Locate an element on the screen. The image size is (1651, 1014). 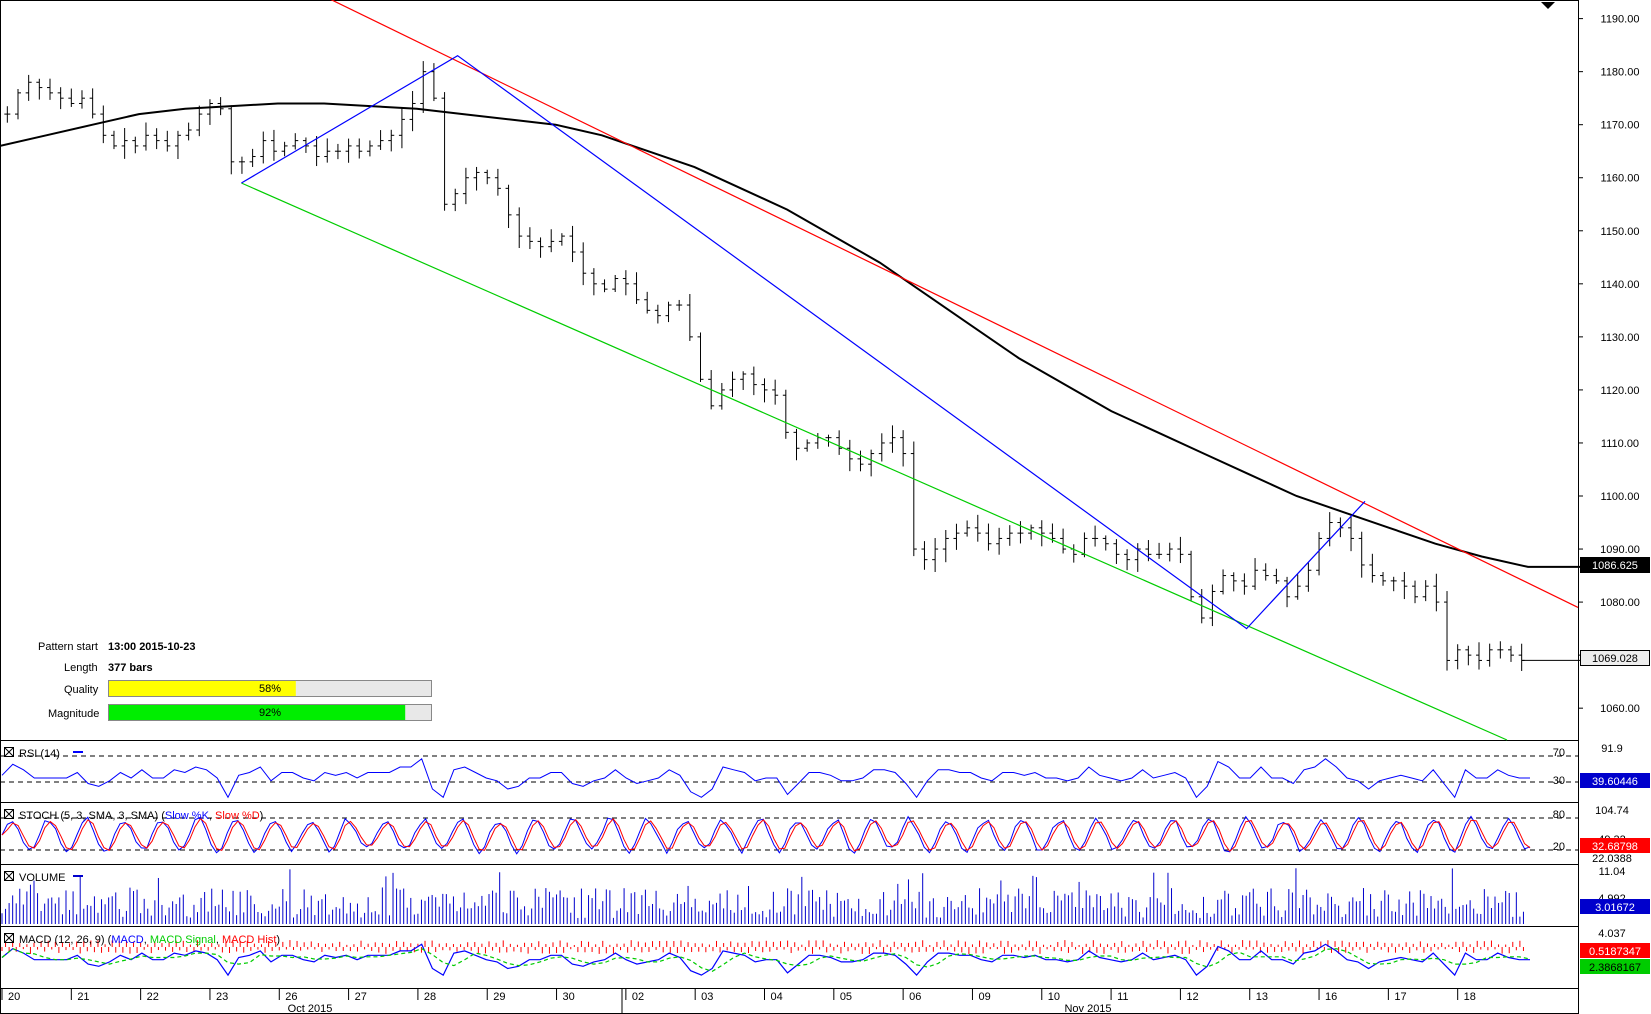
macd-current-value: 0.5187347 is located at coordinates (1615, 952).